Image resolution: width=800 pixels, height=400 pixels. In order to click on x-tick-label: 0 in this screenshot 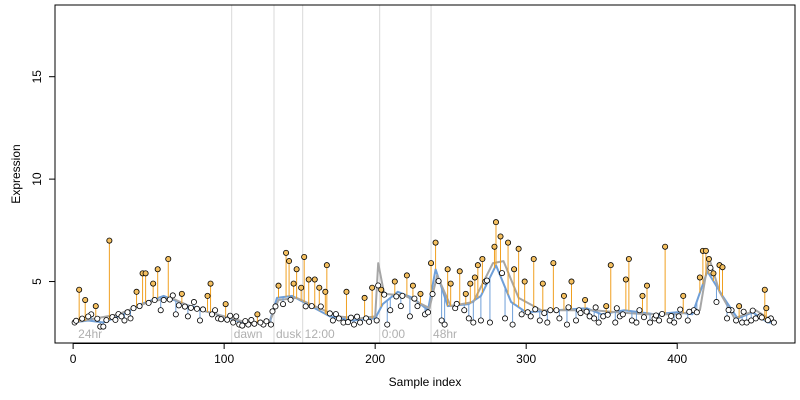, I will do `click(73, 359)`.